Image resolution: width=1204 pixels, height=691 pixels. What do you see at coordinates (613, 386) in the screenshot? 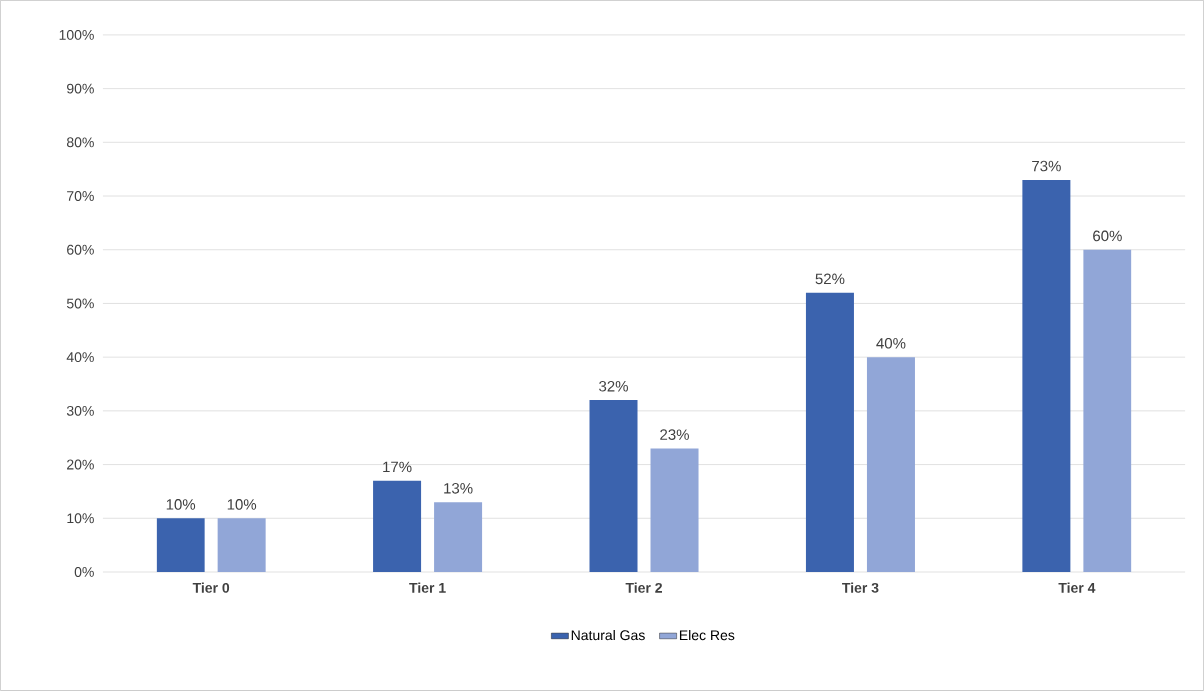
I see `data-label: 32%` at bounding box center [613, 386].